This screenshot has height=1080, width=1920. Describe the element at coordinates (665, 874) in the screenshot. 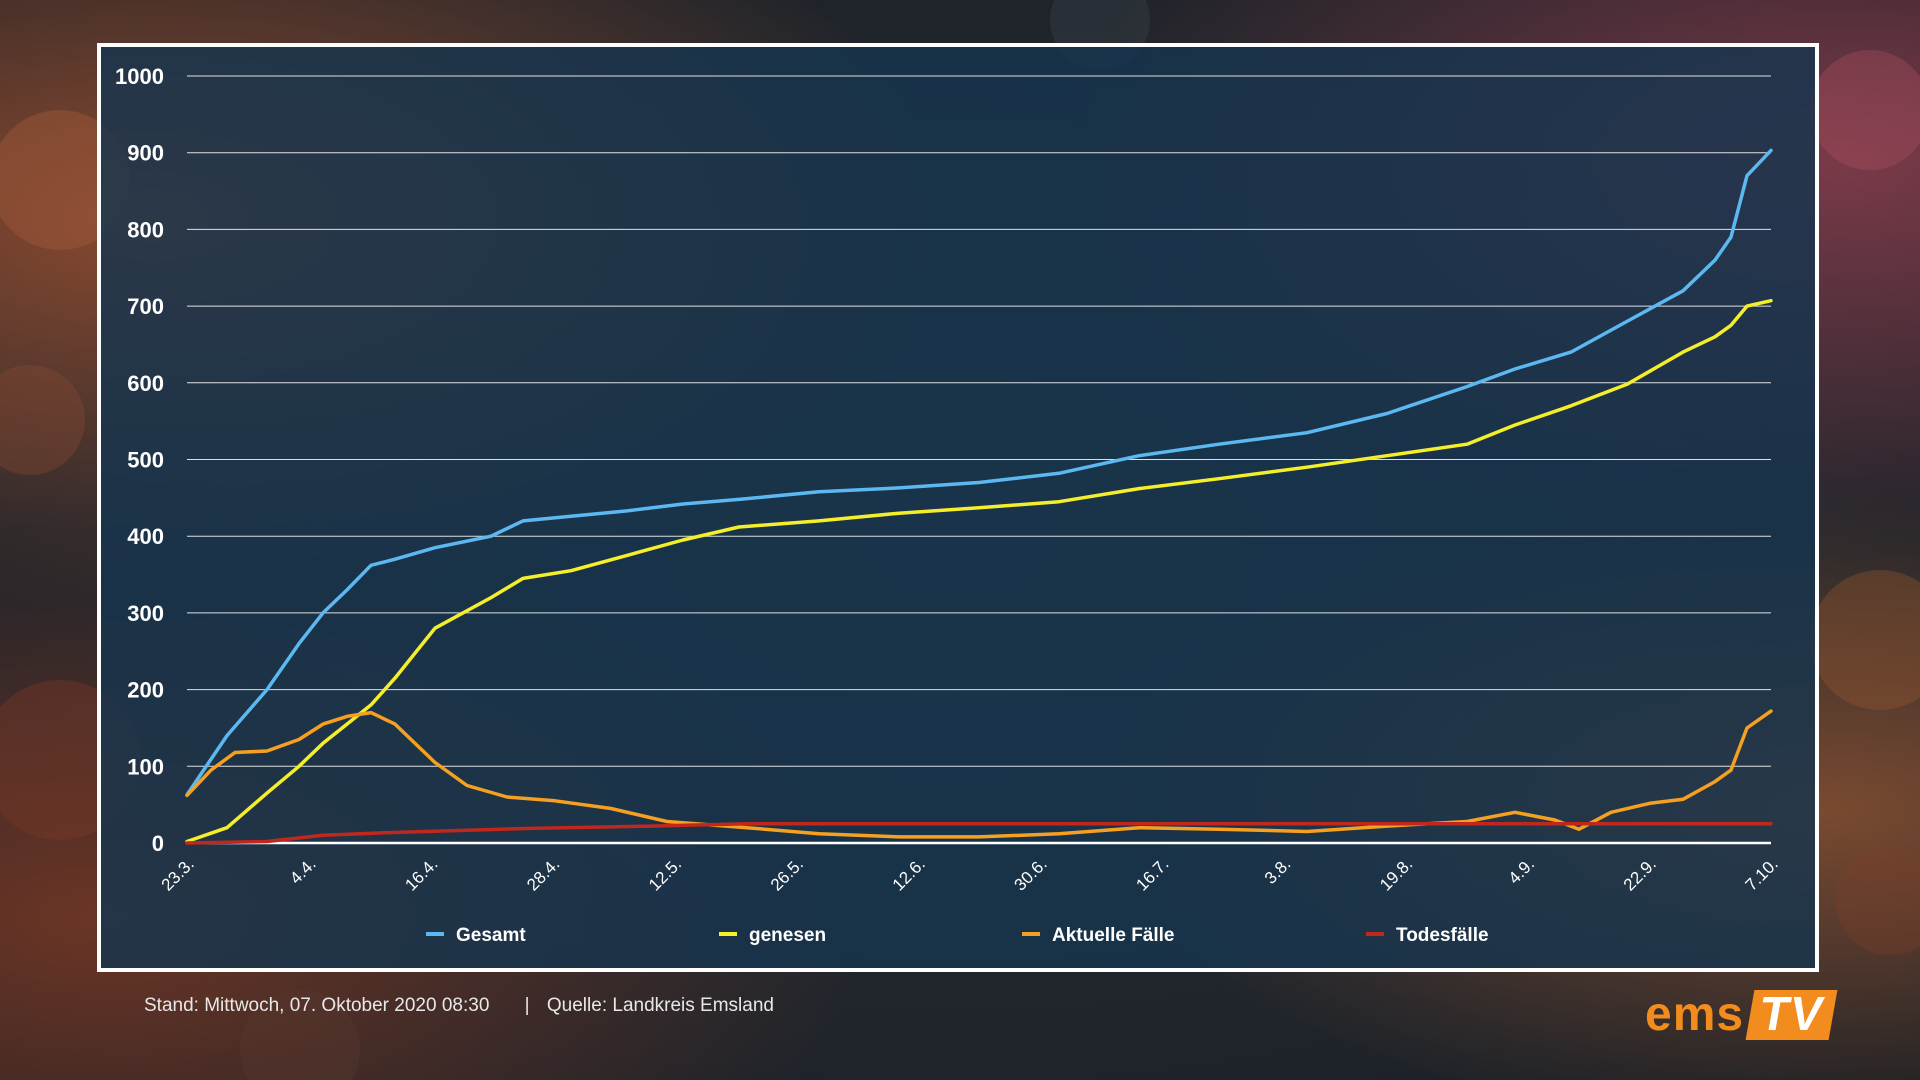

I see `x-tick-label: 12.5.` at that location.